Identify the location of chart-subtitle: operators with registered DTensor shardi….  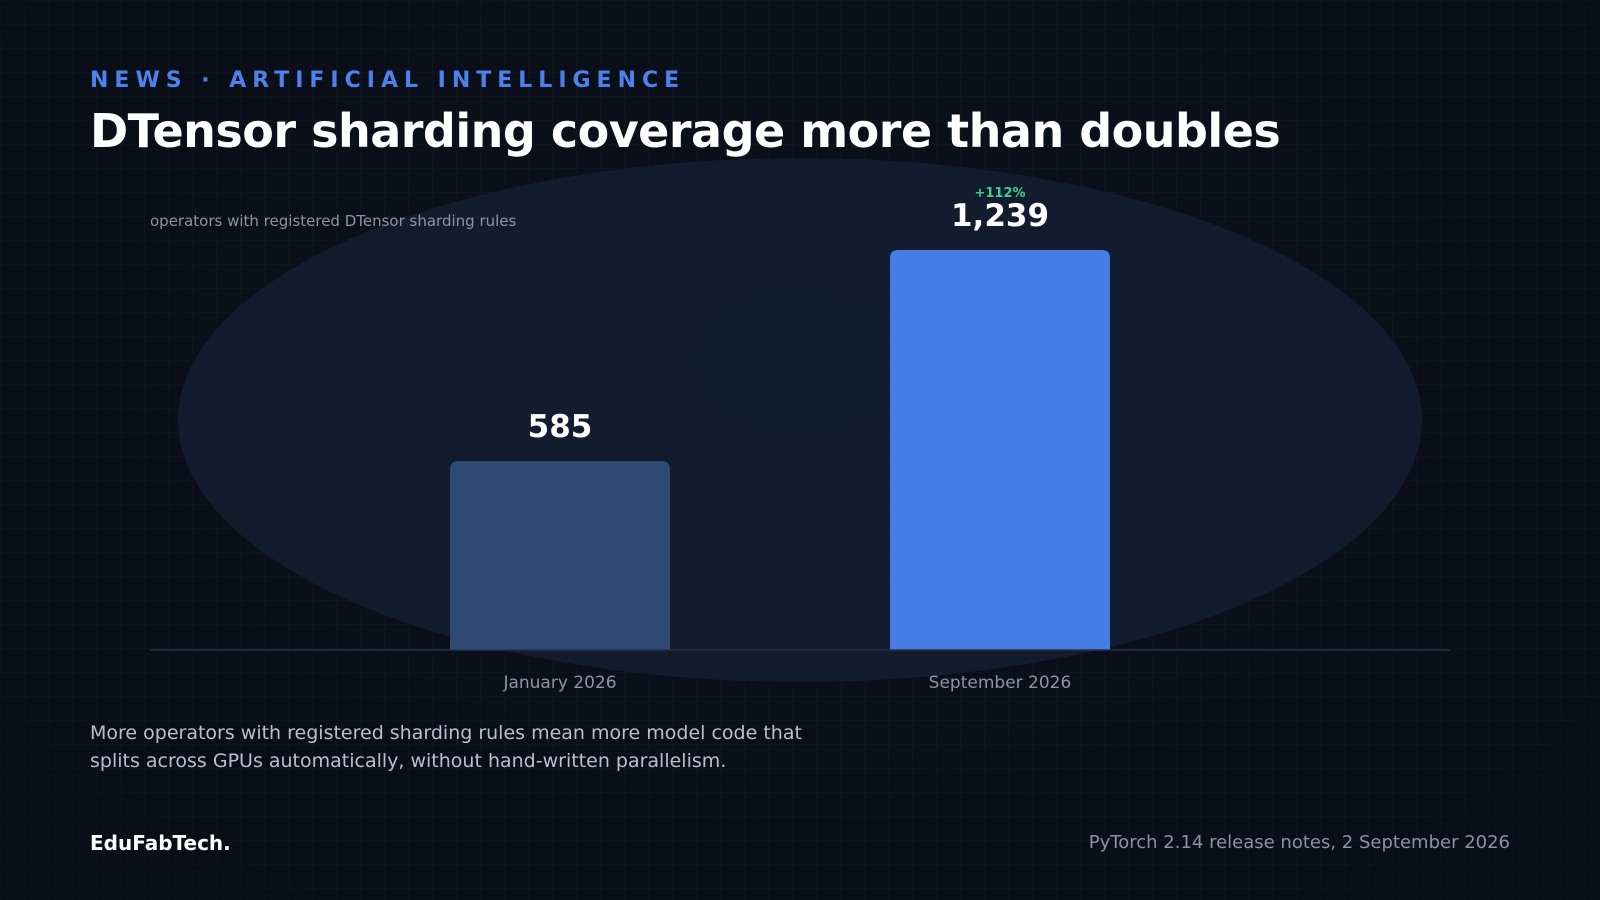
(333, 221).